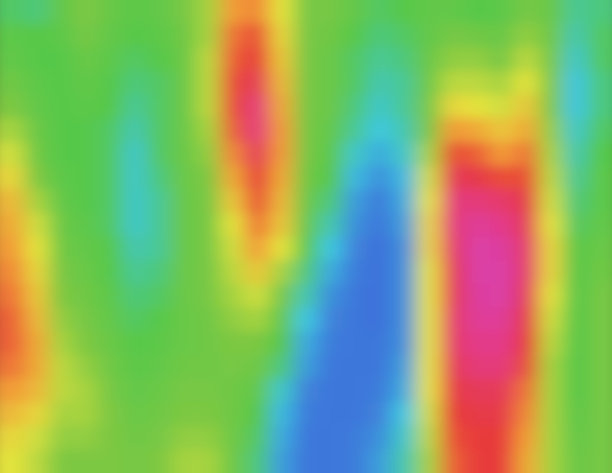 Image resolution: width=612 pixels, height=473 pixels. I want to click on heatmap-cell-r12-c3, so click(61, 272).